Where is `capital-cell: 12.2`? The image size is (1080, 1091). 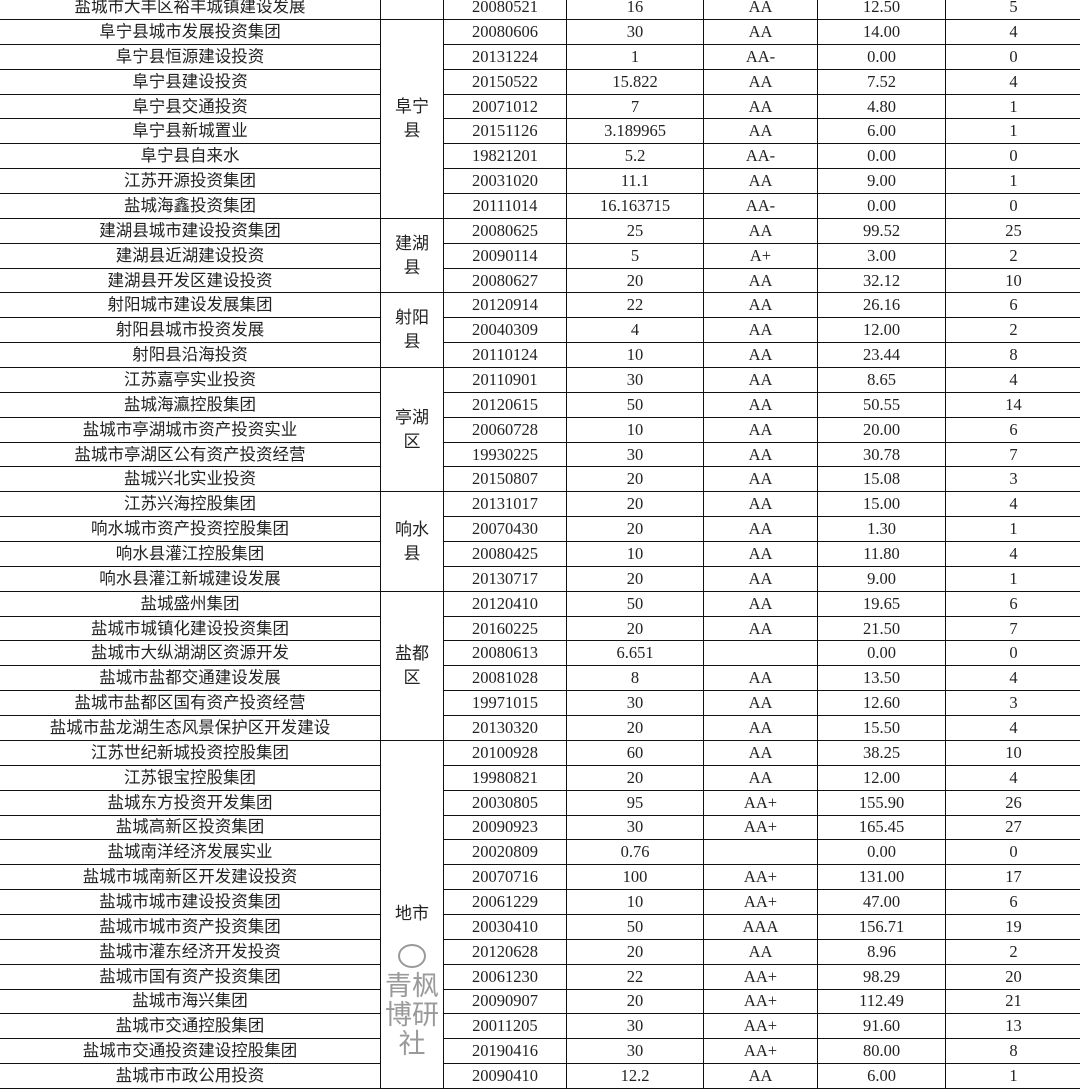 capital-cell: 12.2 is located at coordinates (635, 1076).